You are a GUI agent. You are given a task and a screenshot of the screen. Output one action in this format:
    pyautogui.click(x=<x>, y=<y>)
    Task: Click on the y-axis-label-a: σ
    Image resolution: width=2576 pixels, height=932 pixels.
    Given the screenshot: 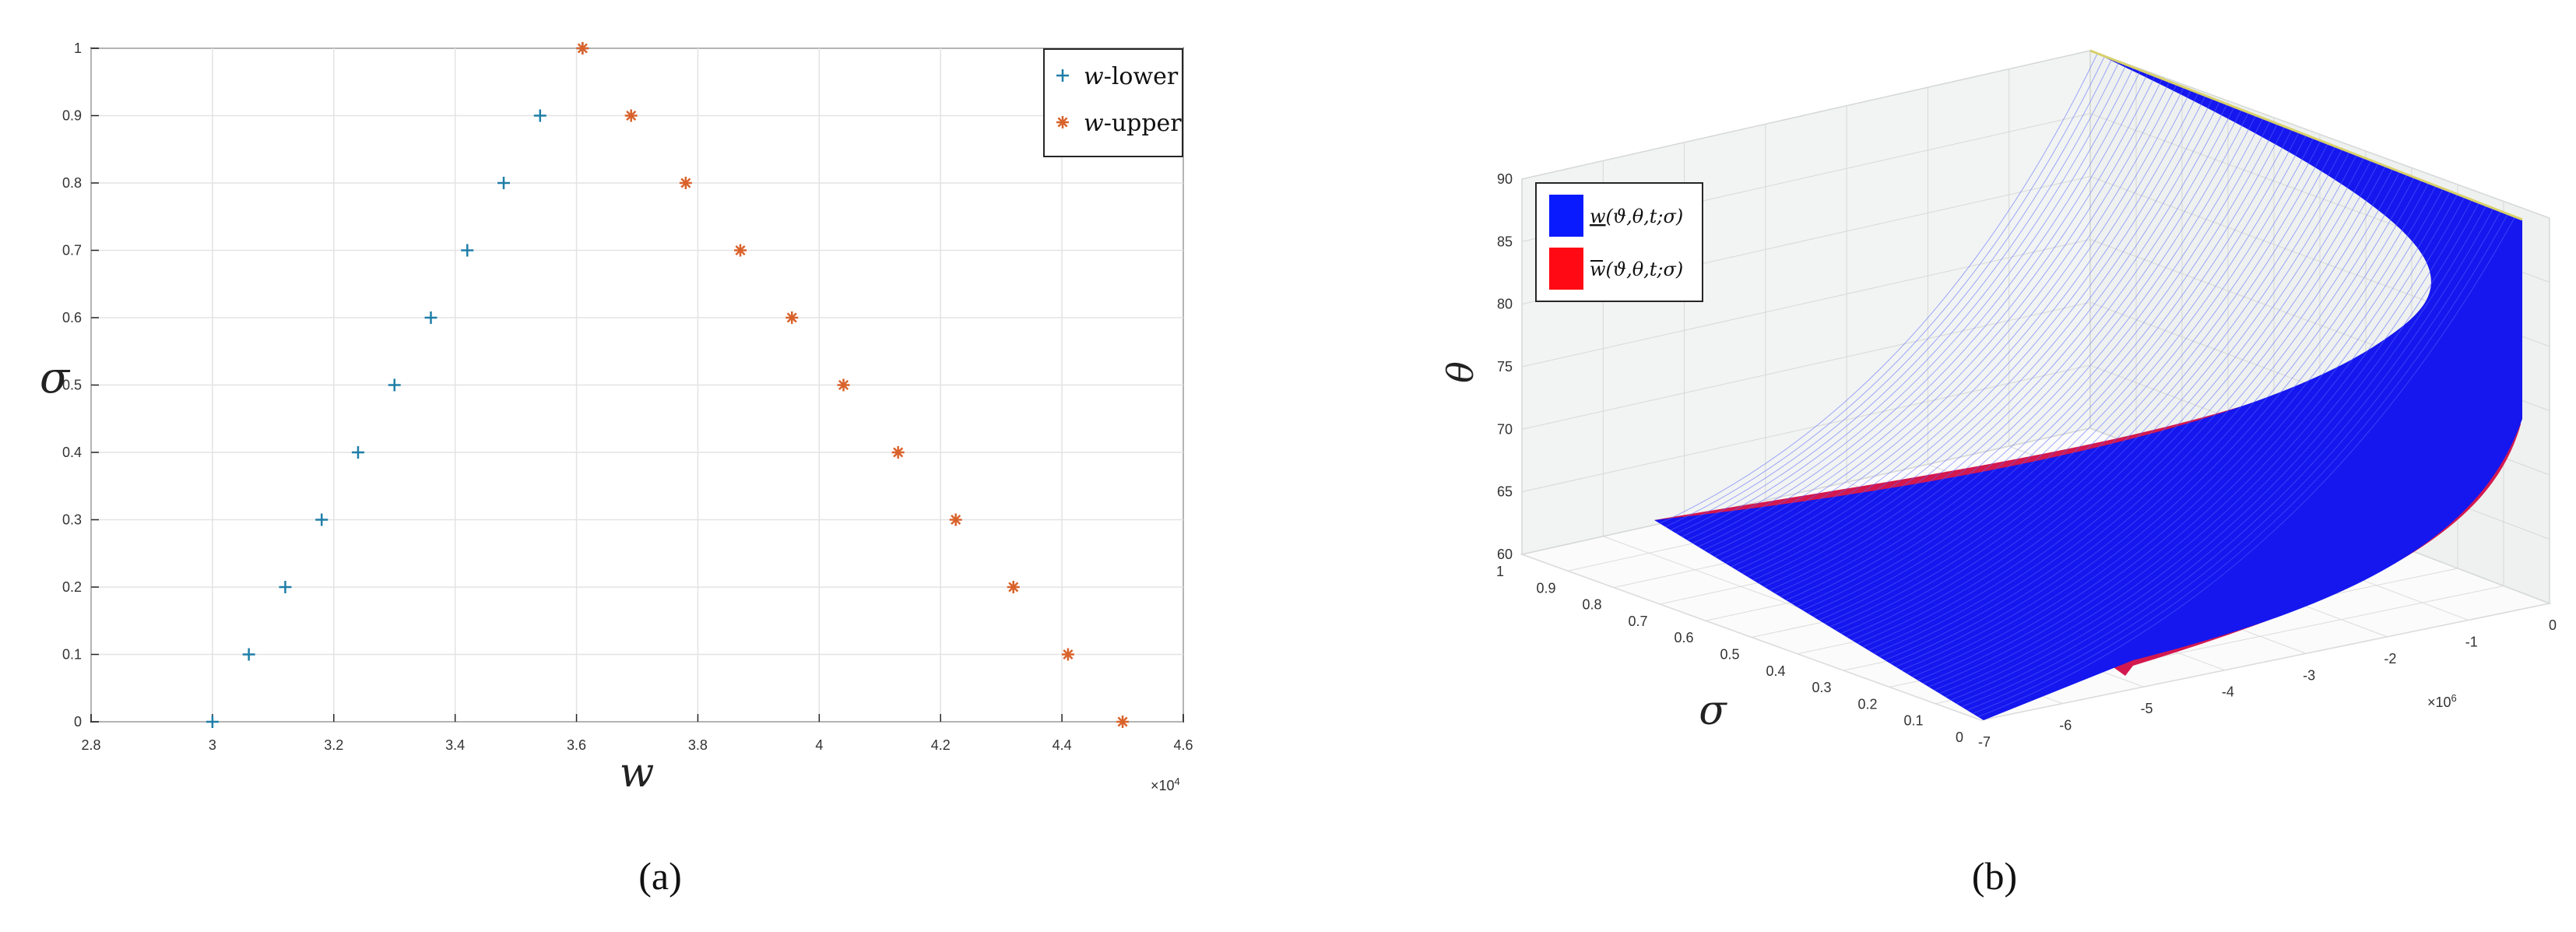 What is the action you would take?
    pyautogui.click(x=55, y=378)
    